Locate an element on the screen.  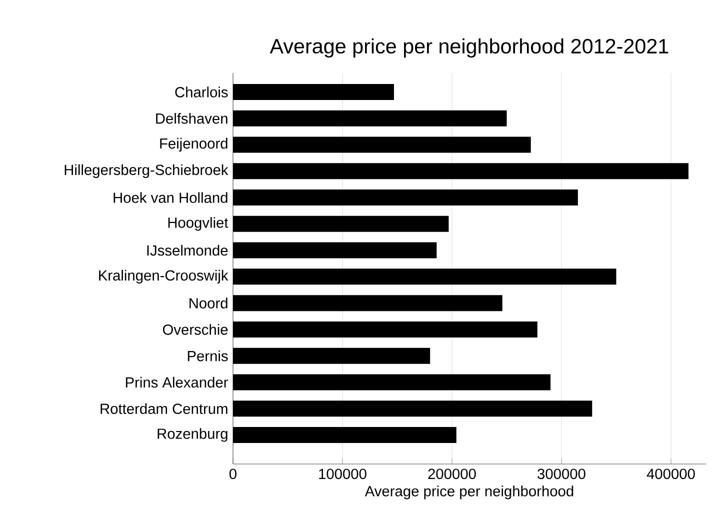
y-tick-label: Overschie is located at coordinates (195, 329).